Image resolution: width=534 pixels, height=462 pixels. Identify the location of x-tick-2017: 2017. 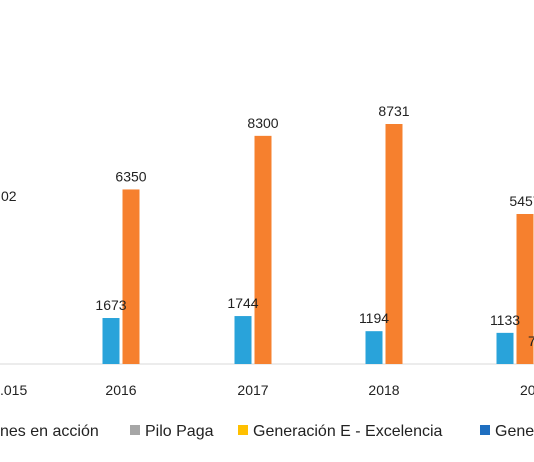
(252, 390).